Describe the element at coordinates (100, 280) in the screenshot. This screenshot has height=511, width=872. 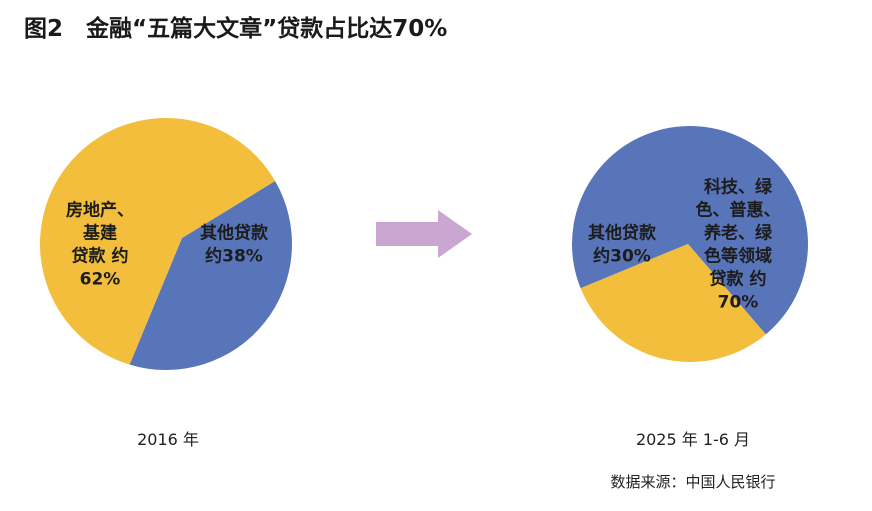
I see `pie-slice-label-line: 62%` at that location.